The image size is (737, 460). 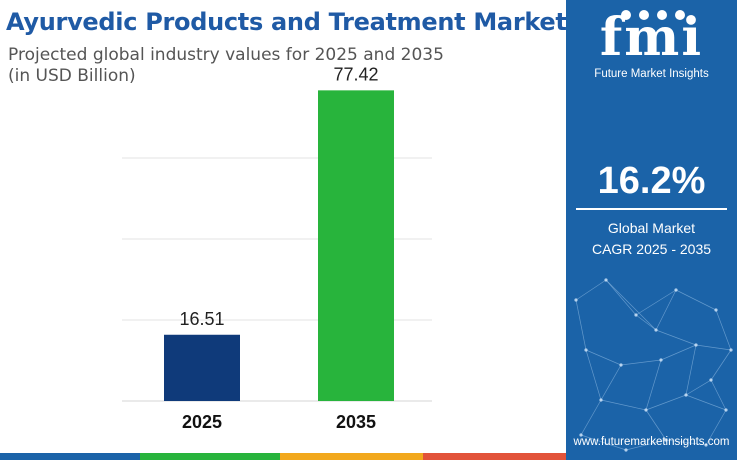 What do you see at coordinates (72, 76) in the screenshot?
I see `chart-subtitle-line-2: (in USD Billion)` at bounding box center [72, 76].